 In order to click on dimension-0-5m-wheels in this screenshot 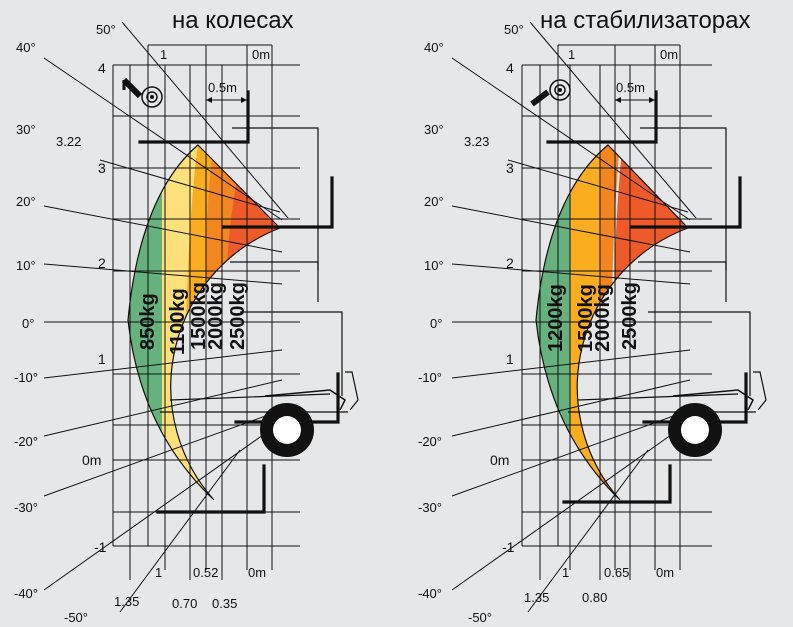, I will do `click(226, 100)`.